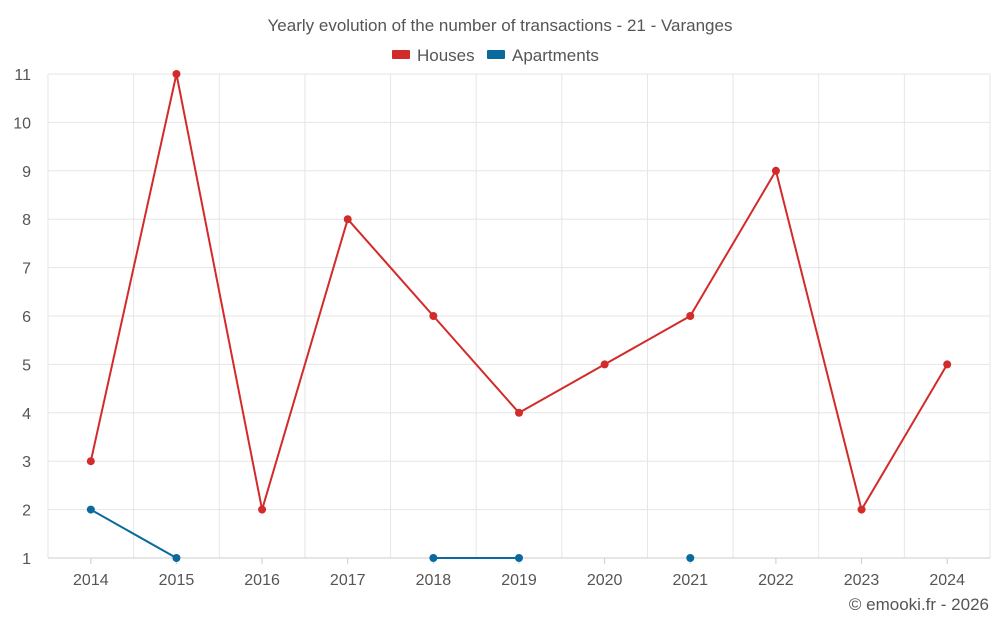 The image size is (1000, 625). What do you see at coordinates (22, 123) in the screenshot?
I see `y-tick-label: 10` at bounding box center [22, 123].